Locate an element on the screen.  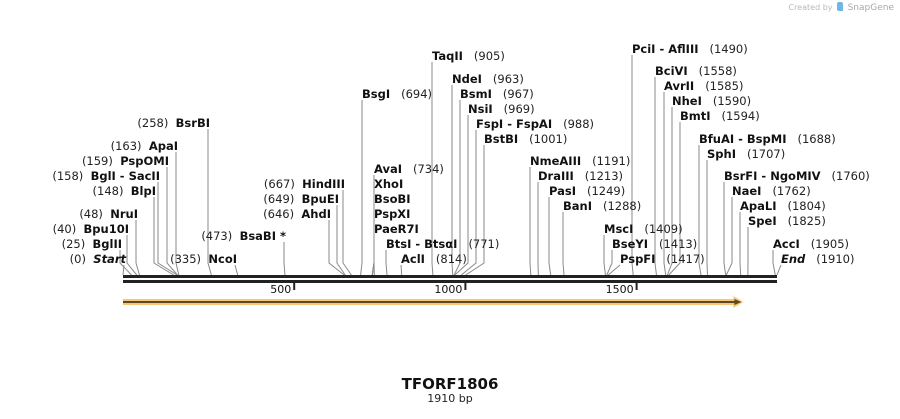
enzyme-name: BglII is located at coordinates (108, 244).